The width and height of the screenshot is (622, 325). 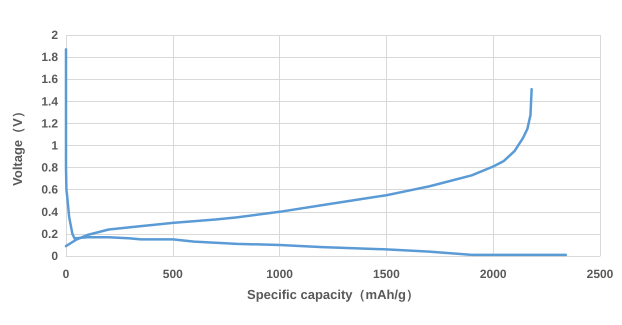 I want to click on y-tick-label: 0.4, so click(x=49, y=211).